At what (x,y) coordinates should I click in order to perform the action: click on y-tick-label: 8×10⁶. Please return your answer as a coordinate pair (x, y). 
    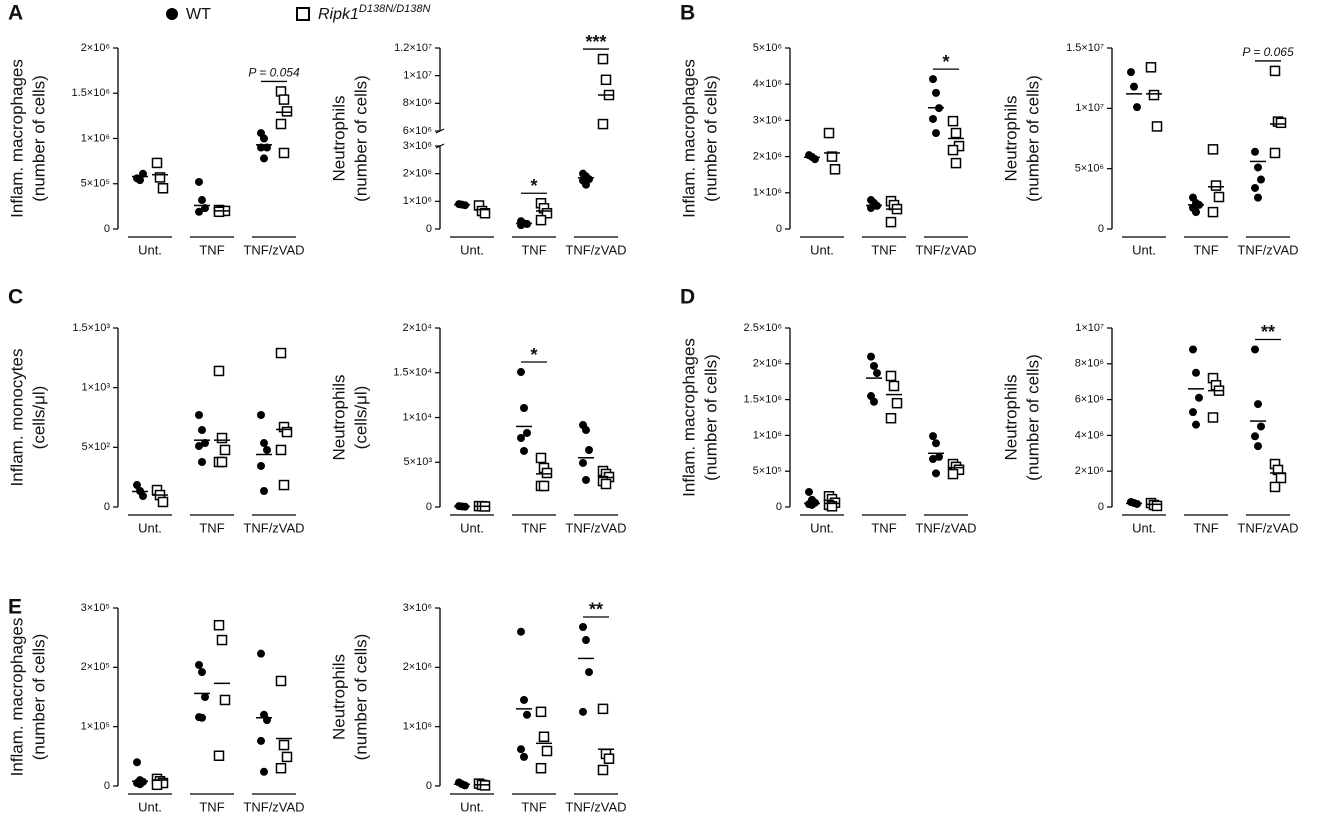
    Looking at the image, I should click on (417, 103).